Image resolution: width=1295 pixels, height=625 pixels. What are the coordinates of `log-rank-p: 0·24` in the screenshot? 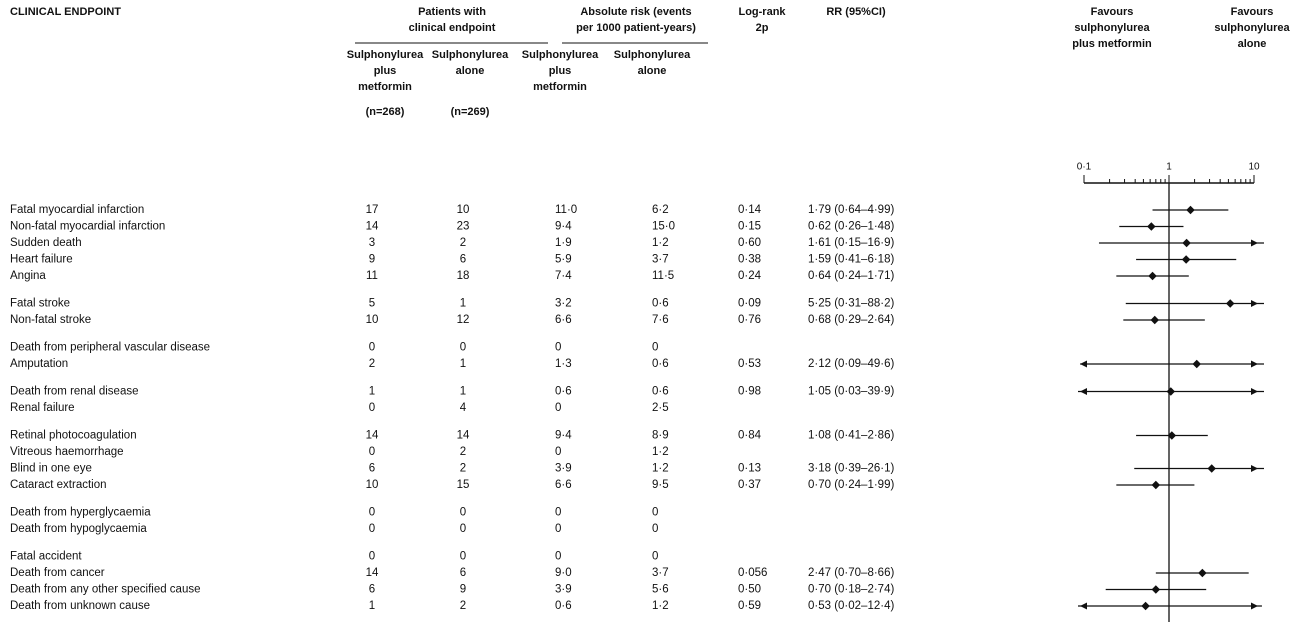 It's located at (750, 276).